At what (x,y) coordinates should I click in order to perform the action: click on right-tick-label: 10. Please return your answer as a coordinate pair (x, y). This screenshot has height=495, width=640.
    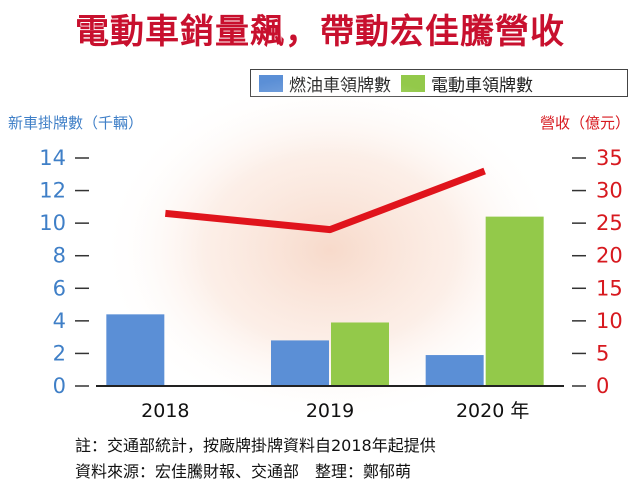
    Looking at the image, I should click on (609, 321).